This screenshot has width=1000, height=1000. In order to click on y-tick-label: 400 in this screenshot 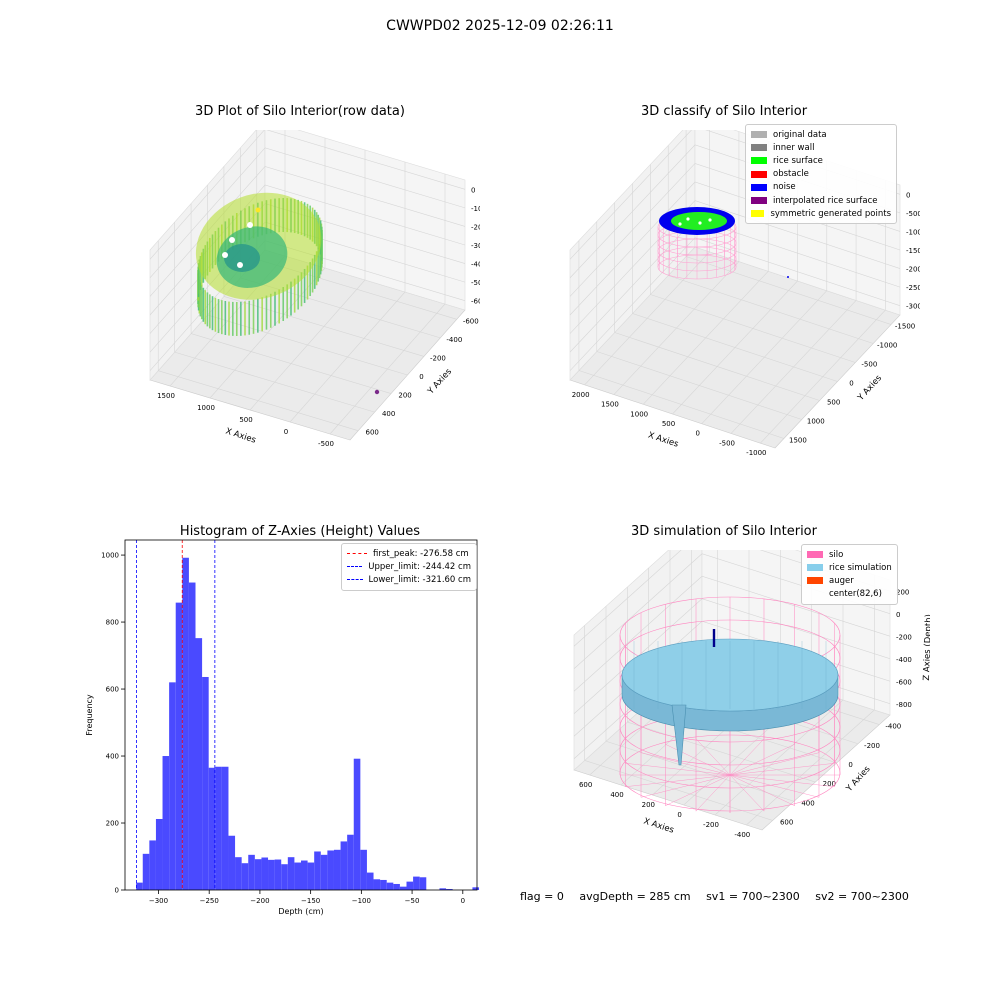, I will do `click(807, 803)`.